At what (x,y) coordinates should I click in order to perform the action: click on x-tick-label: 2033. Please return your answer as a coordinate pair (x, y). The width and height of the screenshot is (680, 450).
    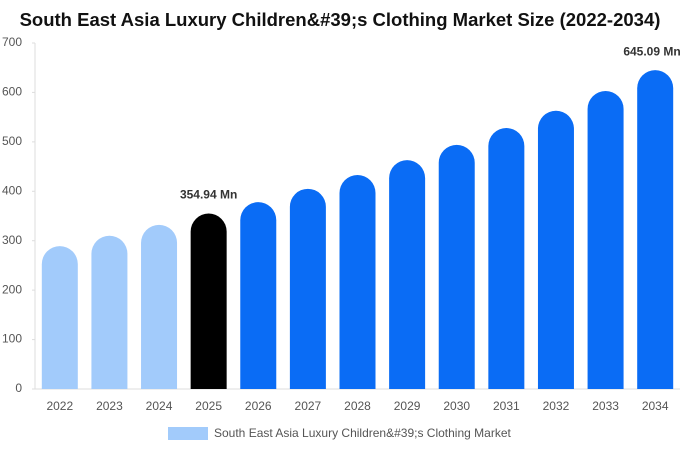
    Looking at the image, I should click on (605, 406).